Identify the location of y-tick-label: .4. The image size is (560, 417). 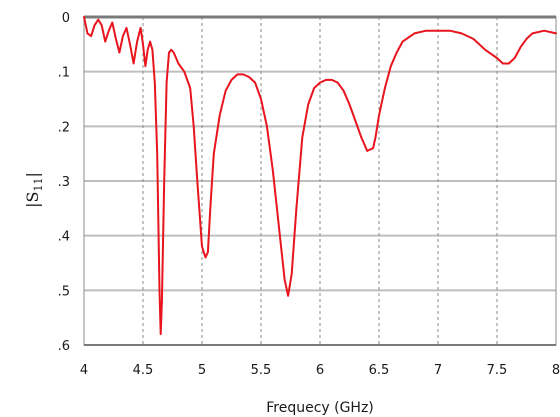
(64, 237).